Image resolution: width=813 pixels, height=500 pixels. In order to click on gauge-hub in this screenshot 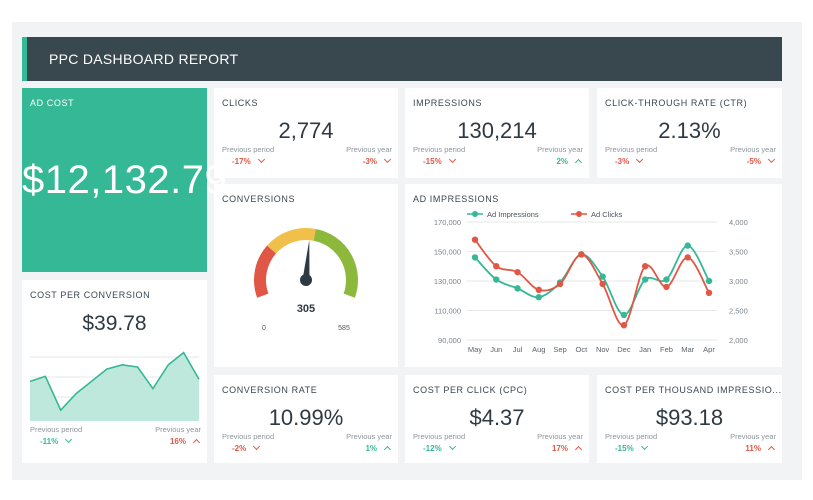, I will do `click(306, 280)`.